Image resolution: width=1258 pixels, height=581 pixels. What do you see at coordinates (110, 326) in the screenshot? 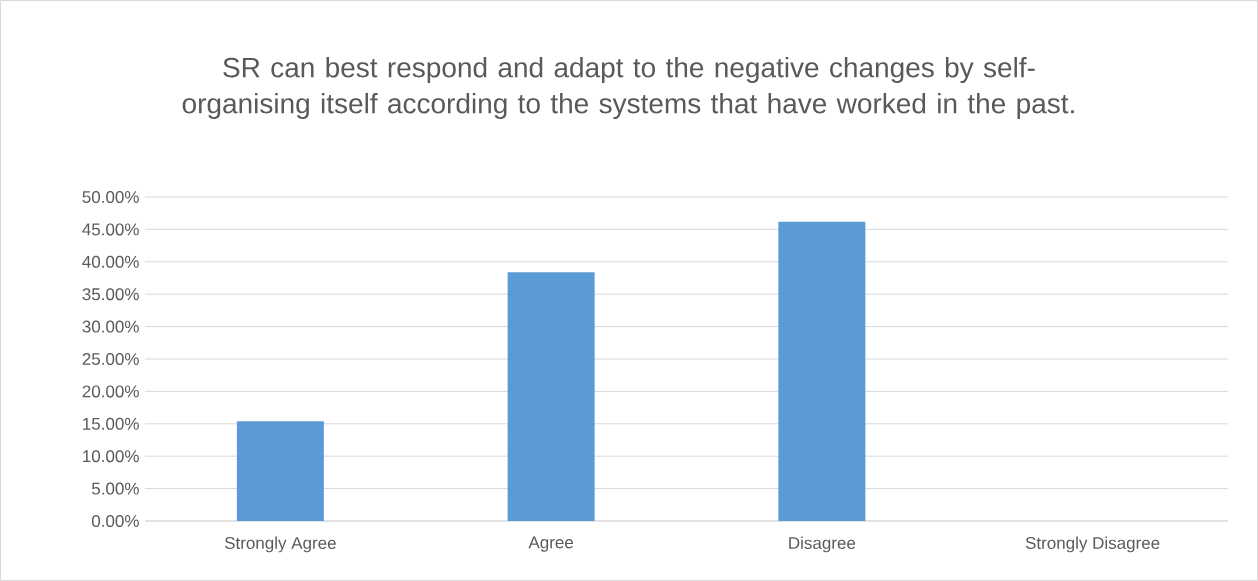
I see `y-tick-label: 30.00%` at bounding box center [110, 326].